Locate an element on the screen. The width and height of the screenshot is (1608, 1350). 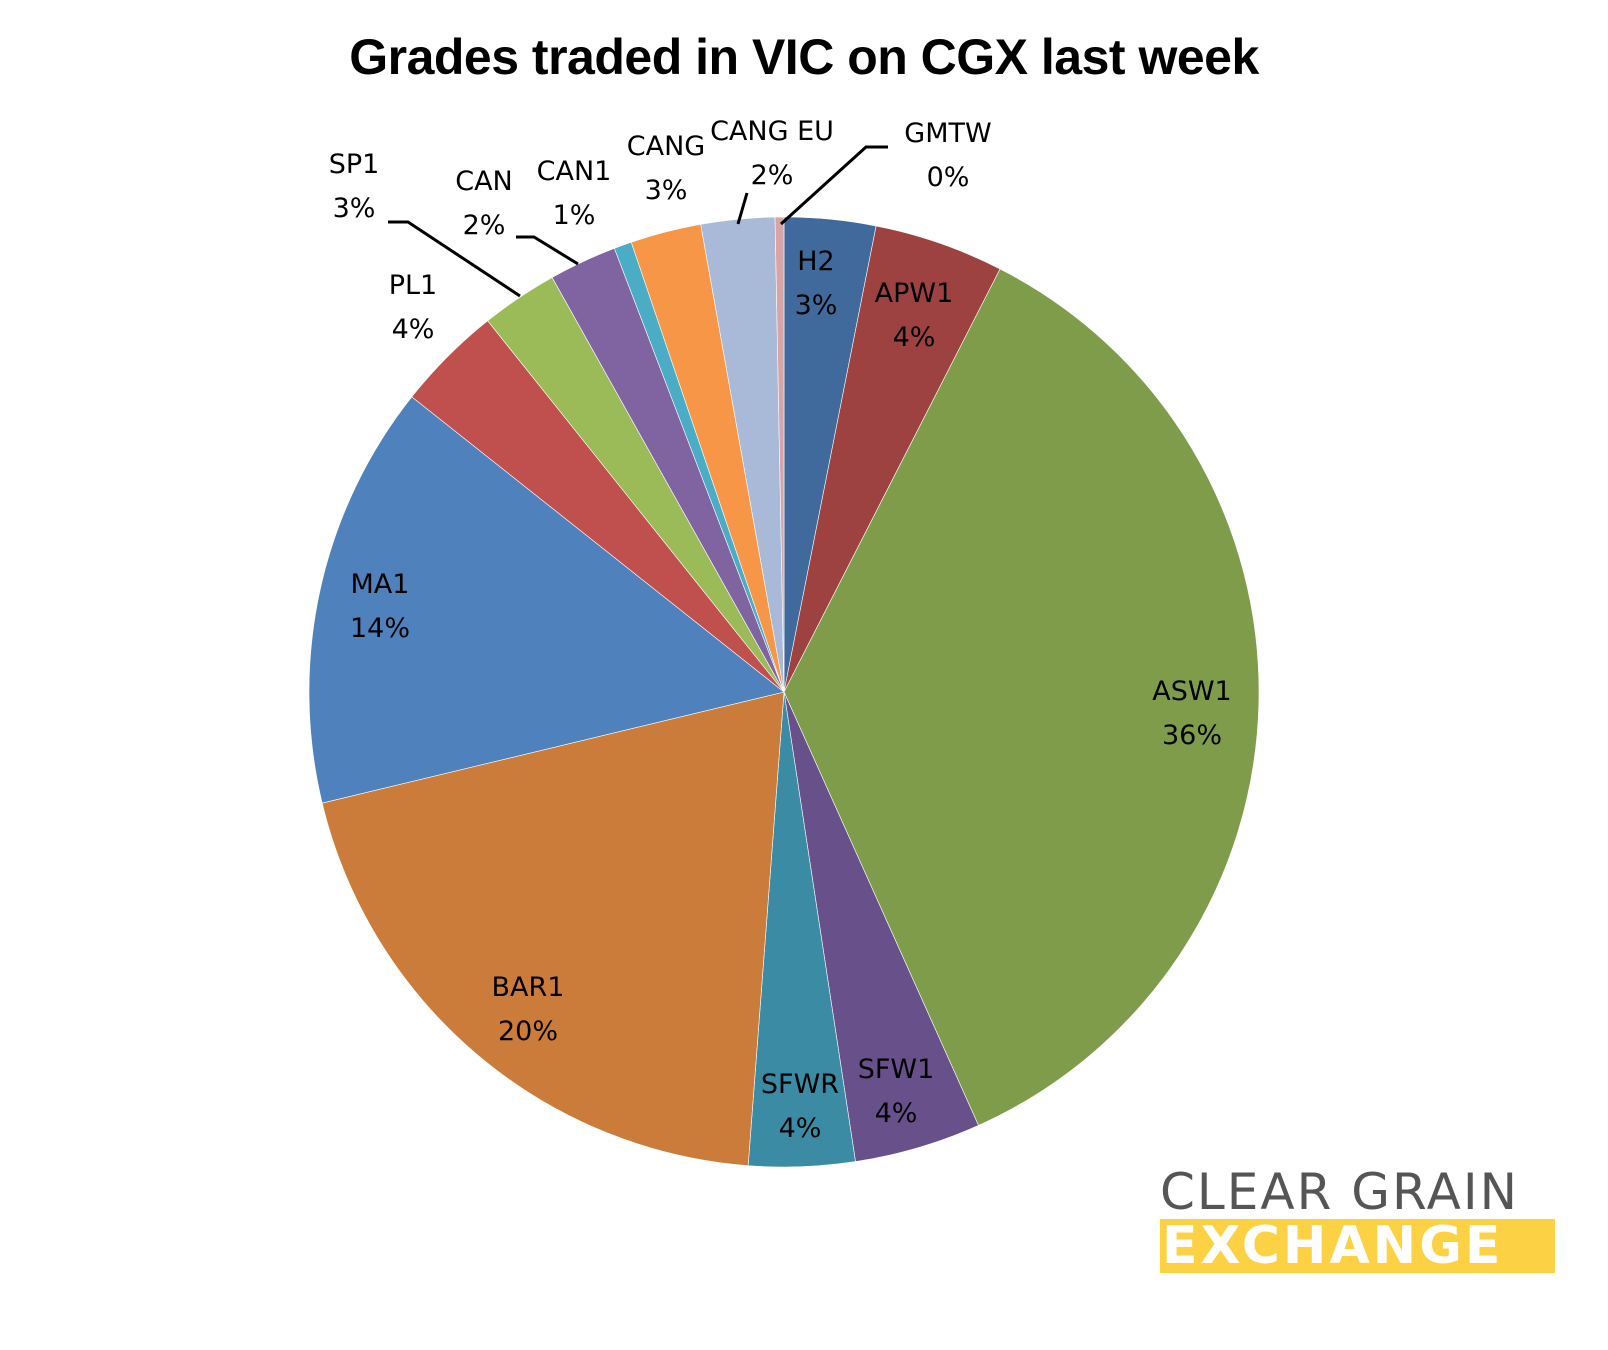
clear-grain-exchange-logo: CLEAR GRAIN EXCHANGE is located at coordinates (1357, 1219).